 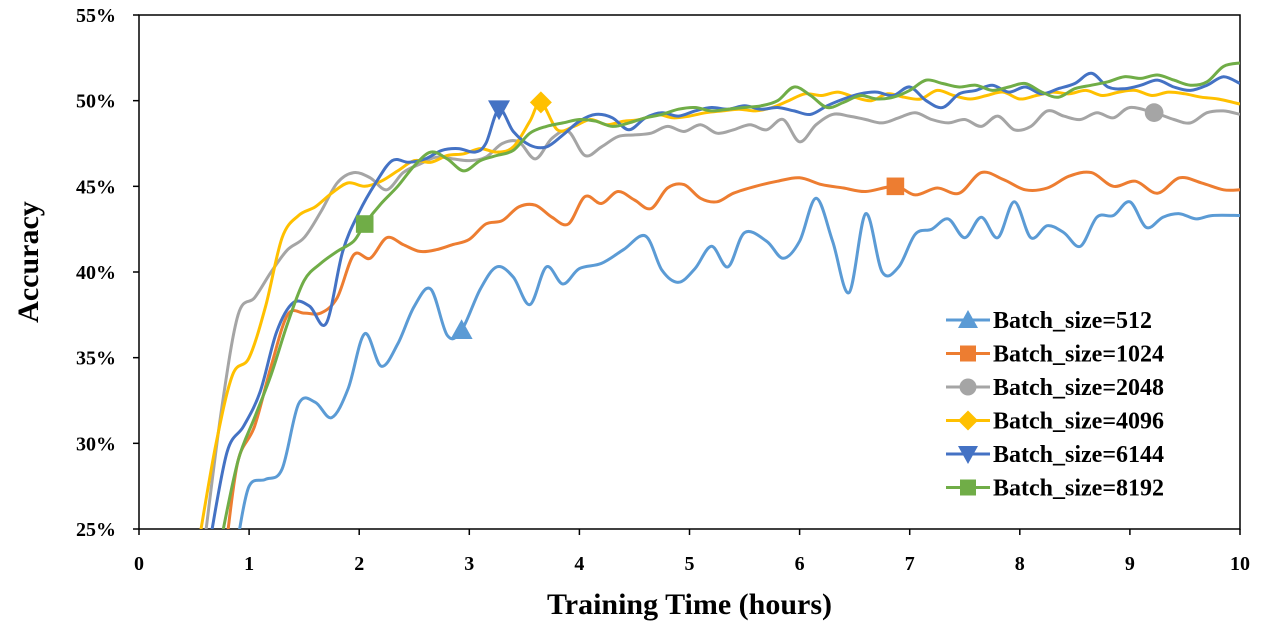 What do you see at coordinates (1078, 388) in the screenshot?
I see `legend-label: Batch_size=2048` at bounding box center [1078, 388].